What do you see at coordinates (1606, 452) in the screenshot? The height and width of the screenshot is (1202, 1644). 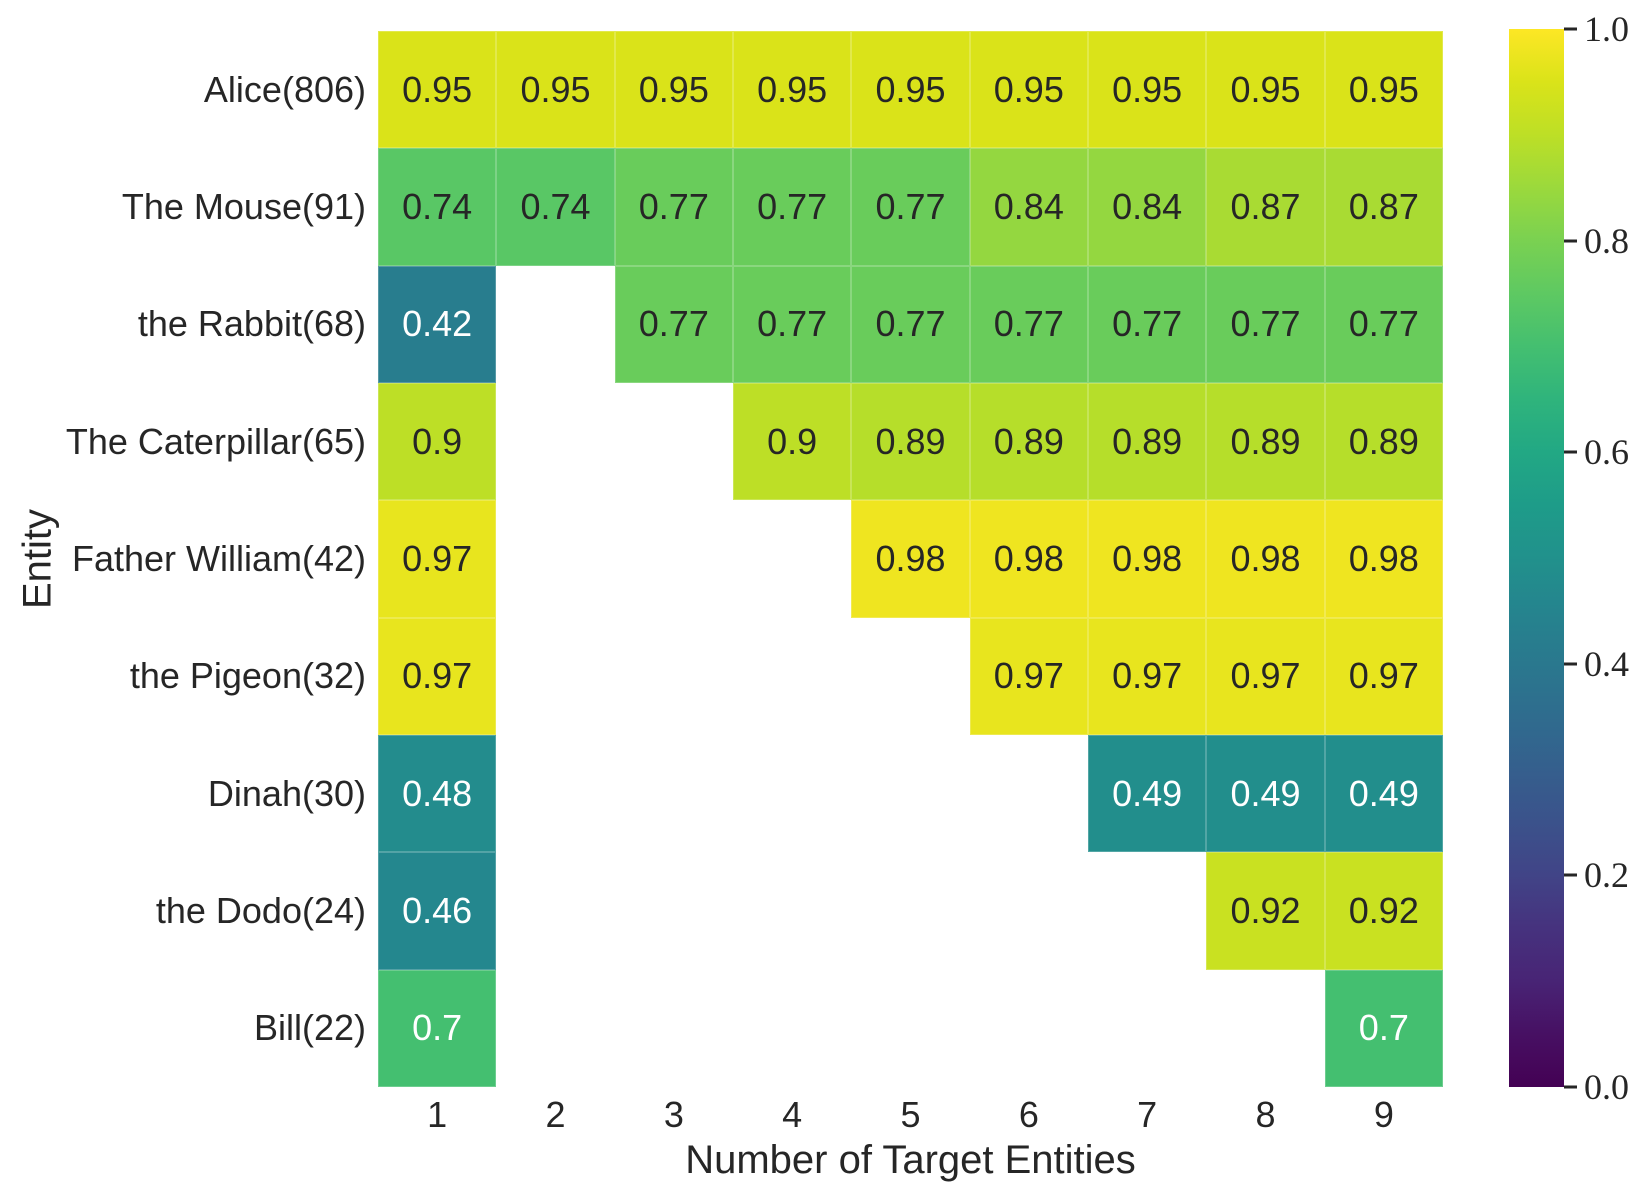 I see `colorbar-tick-label: 0.6` at bounding box center [1606, 452].